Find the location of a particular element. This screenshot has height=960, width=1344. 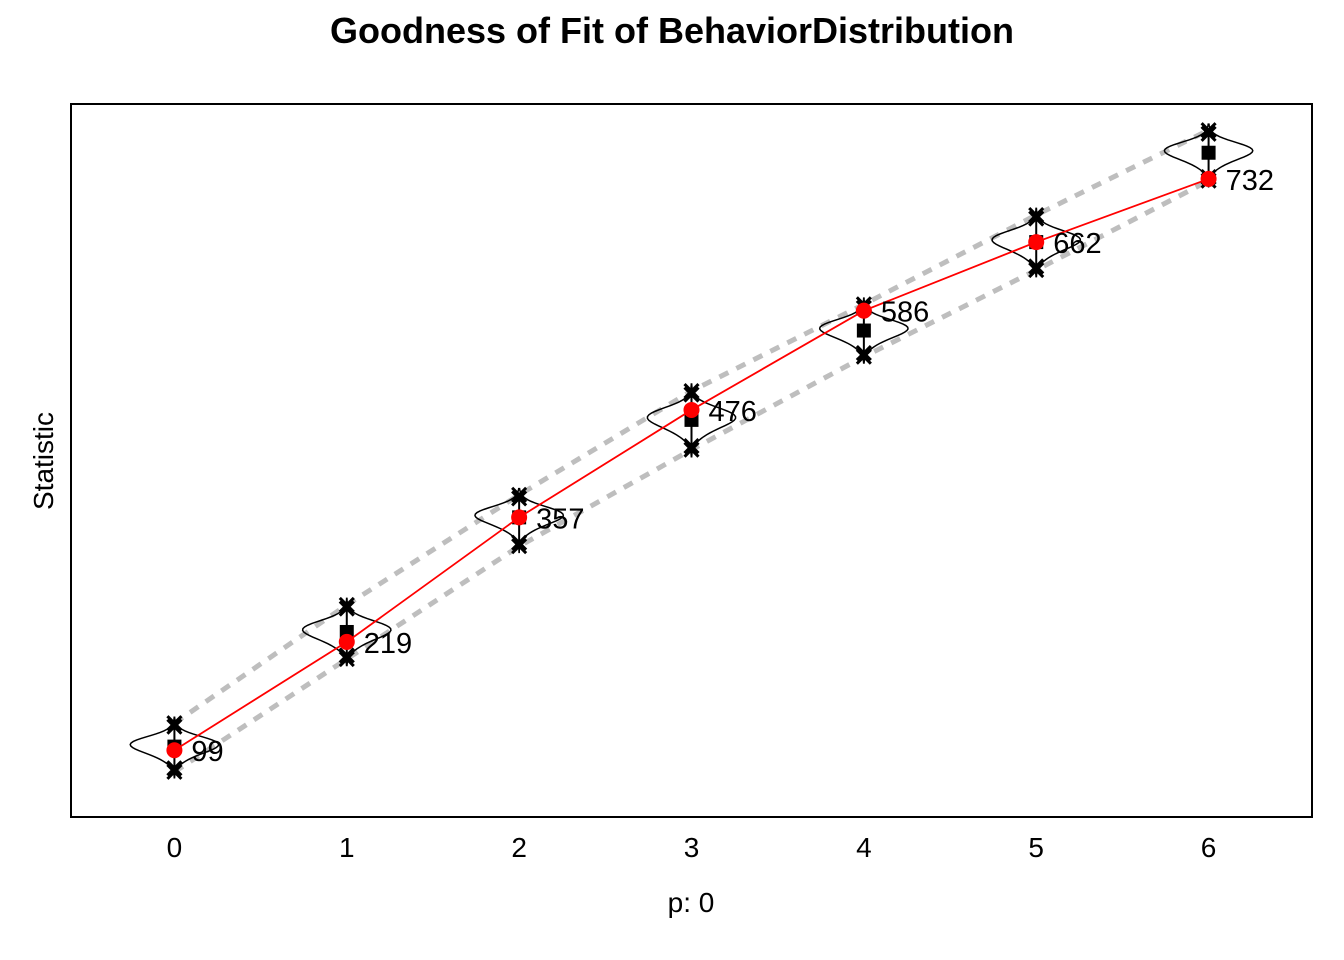

x-tick-label-6: 6 is located at coordinates (1209, 847).